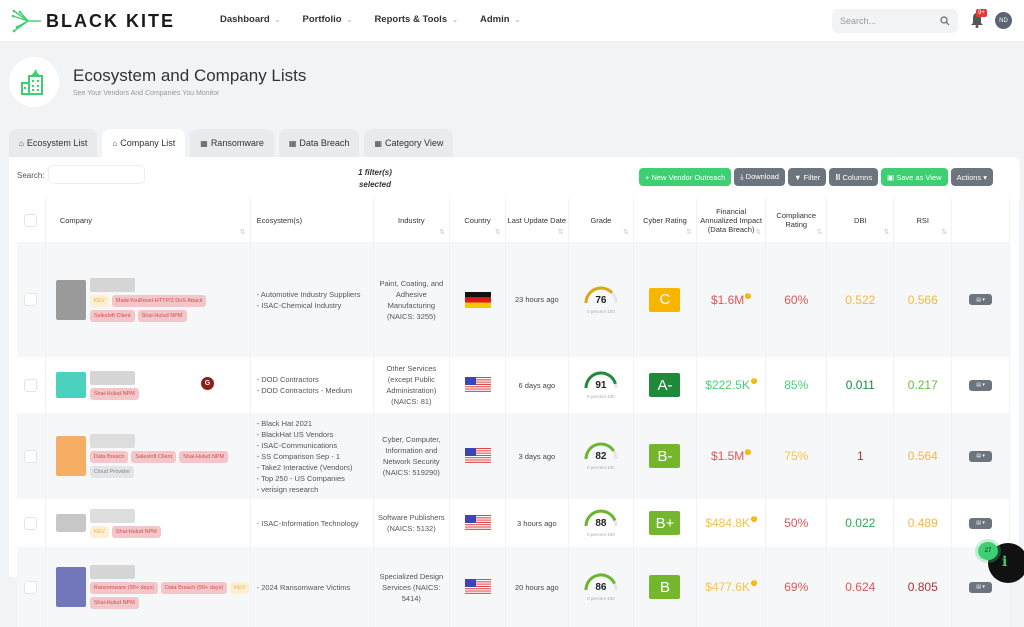  What do you see at coordinates (945, 21) in the screenshot?
I see `search-icon` at bounding box center [945, 21].